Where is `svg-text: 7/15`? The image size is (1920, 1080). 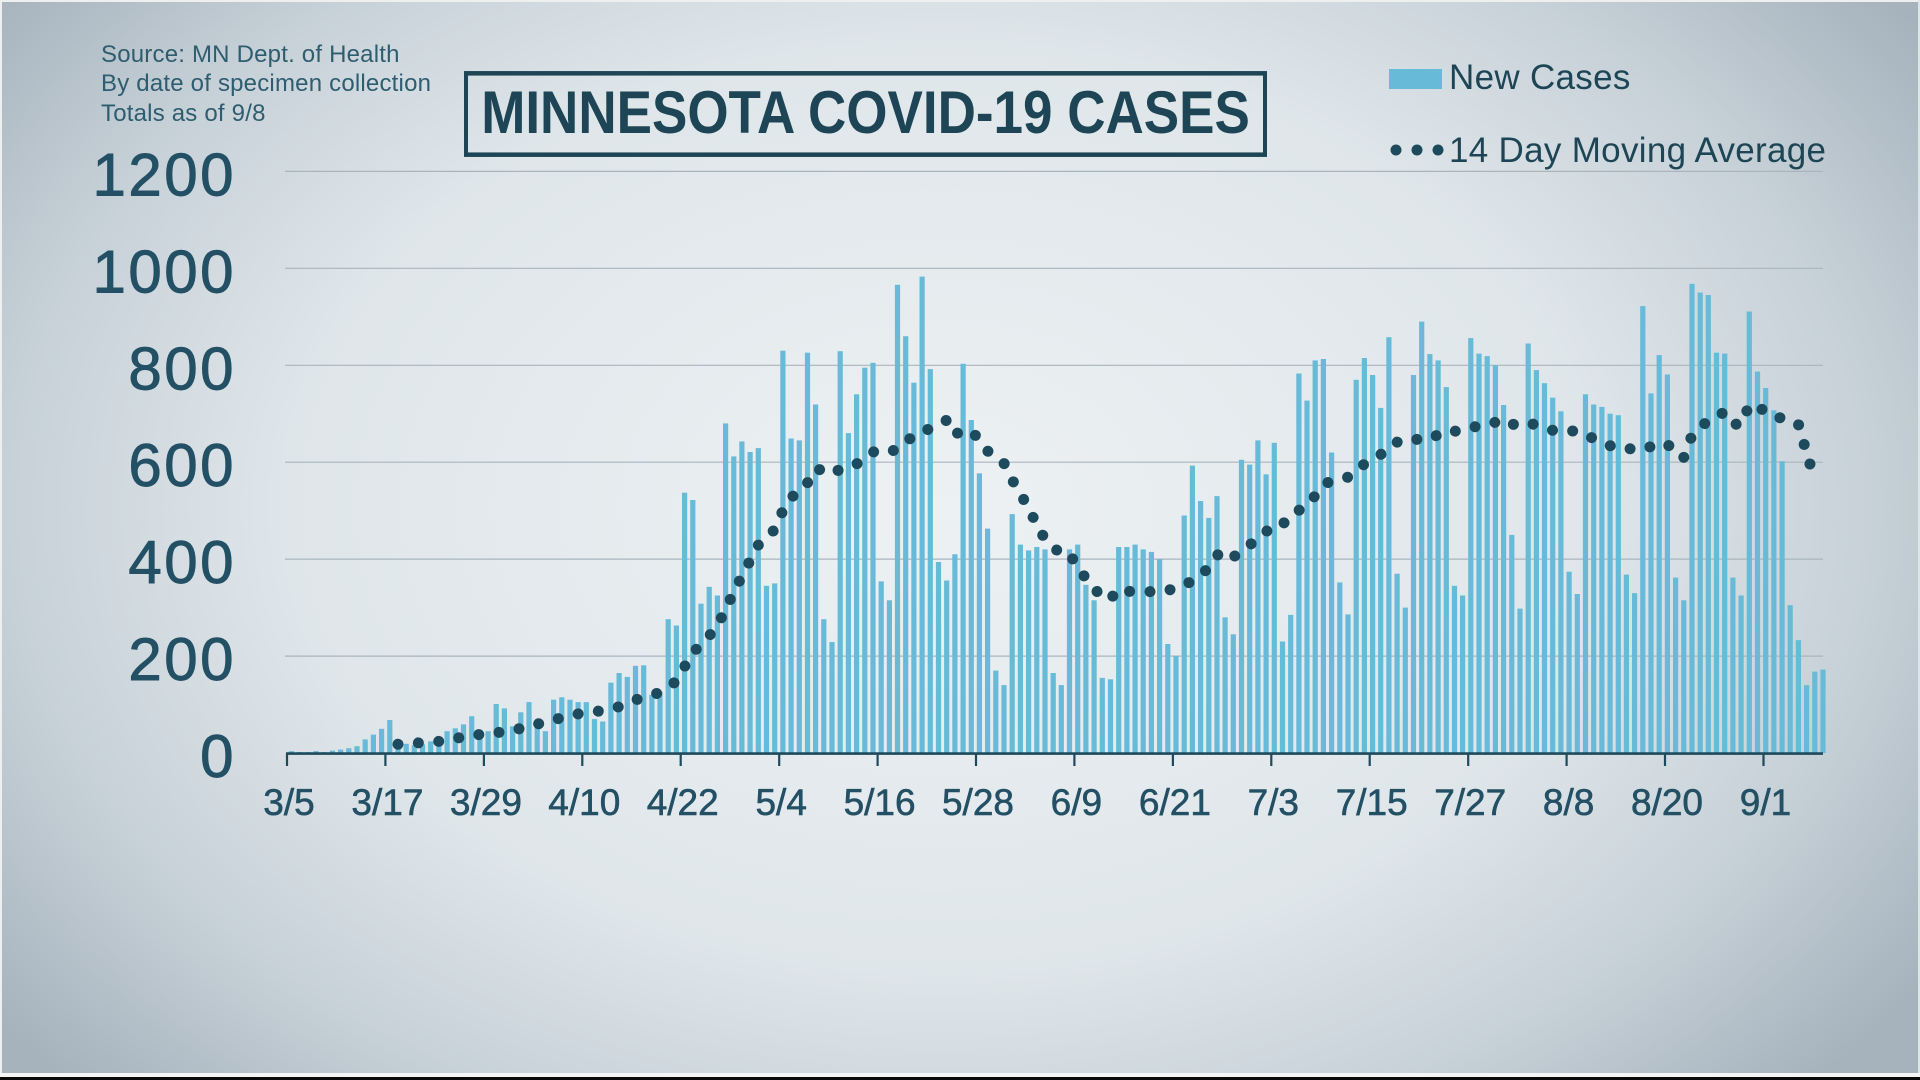
svg-text: 7/15 is located at coordinates (1372, 802).